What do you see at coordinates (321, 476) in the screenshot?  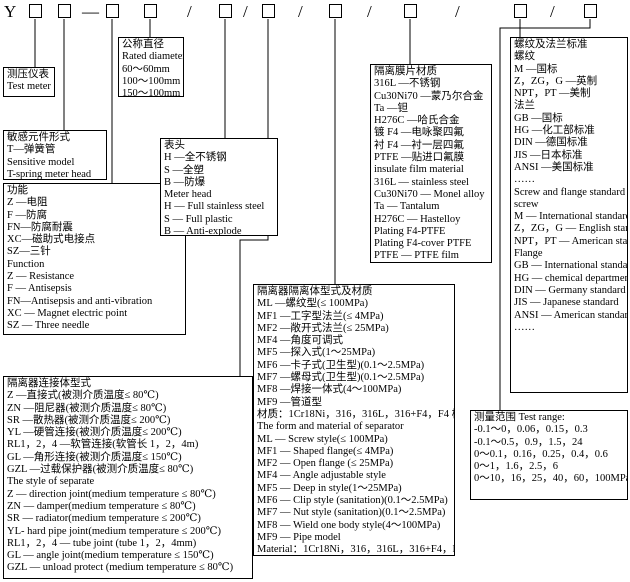 I see `section-line: MF4 — Angle adjustable style` at bounding box center [321, 476].